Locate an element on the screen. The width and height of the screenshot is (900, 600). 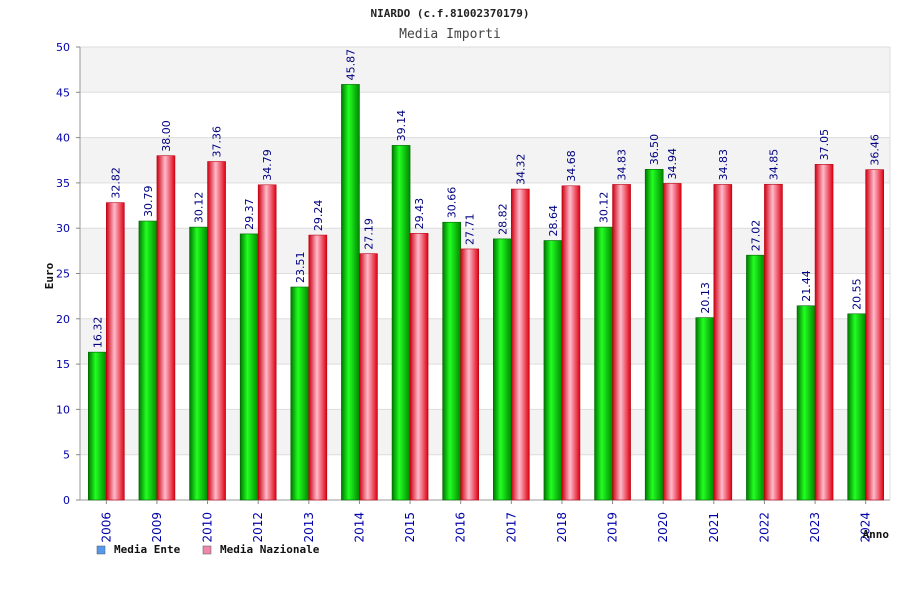
data-label: 20.13 is located at coordinates (705, 298).